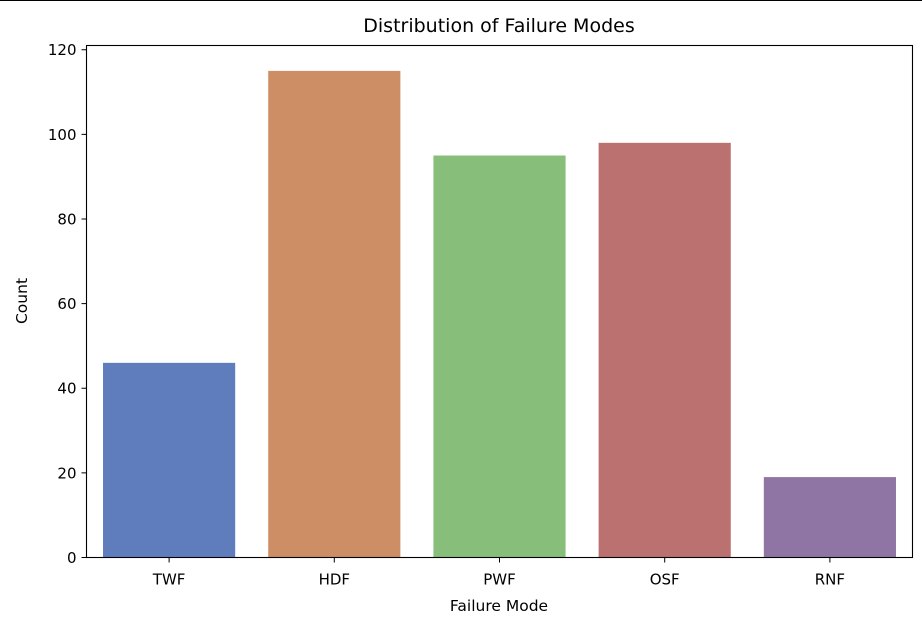  Describe the element at coordinates (62, 50) in the screenshot. I see `y-tick-label: 120` at that location.